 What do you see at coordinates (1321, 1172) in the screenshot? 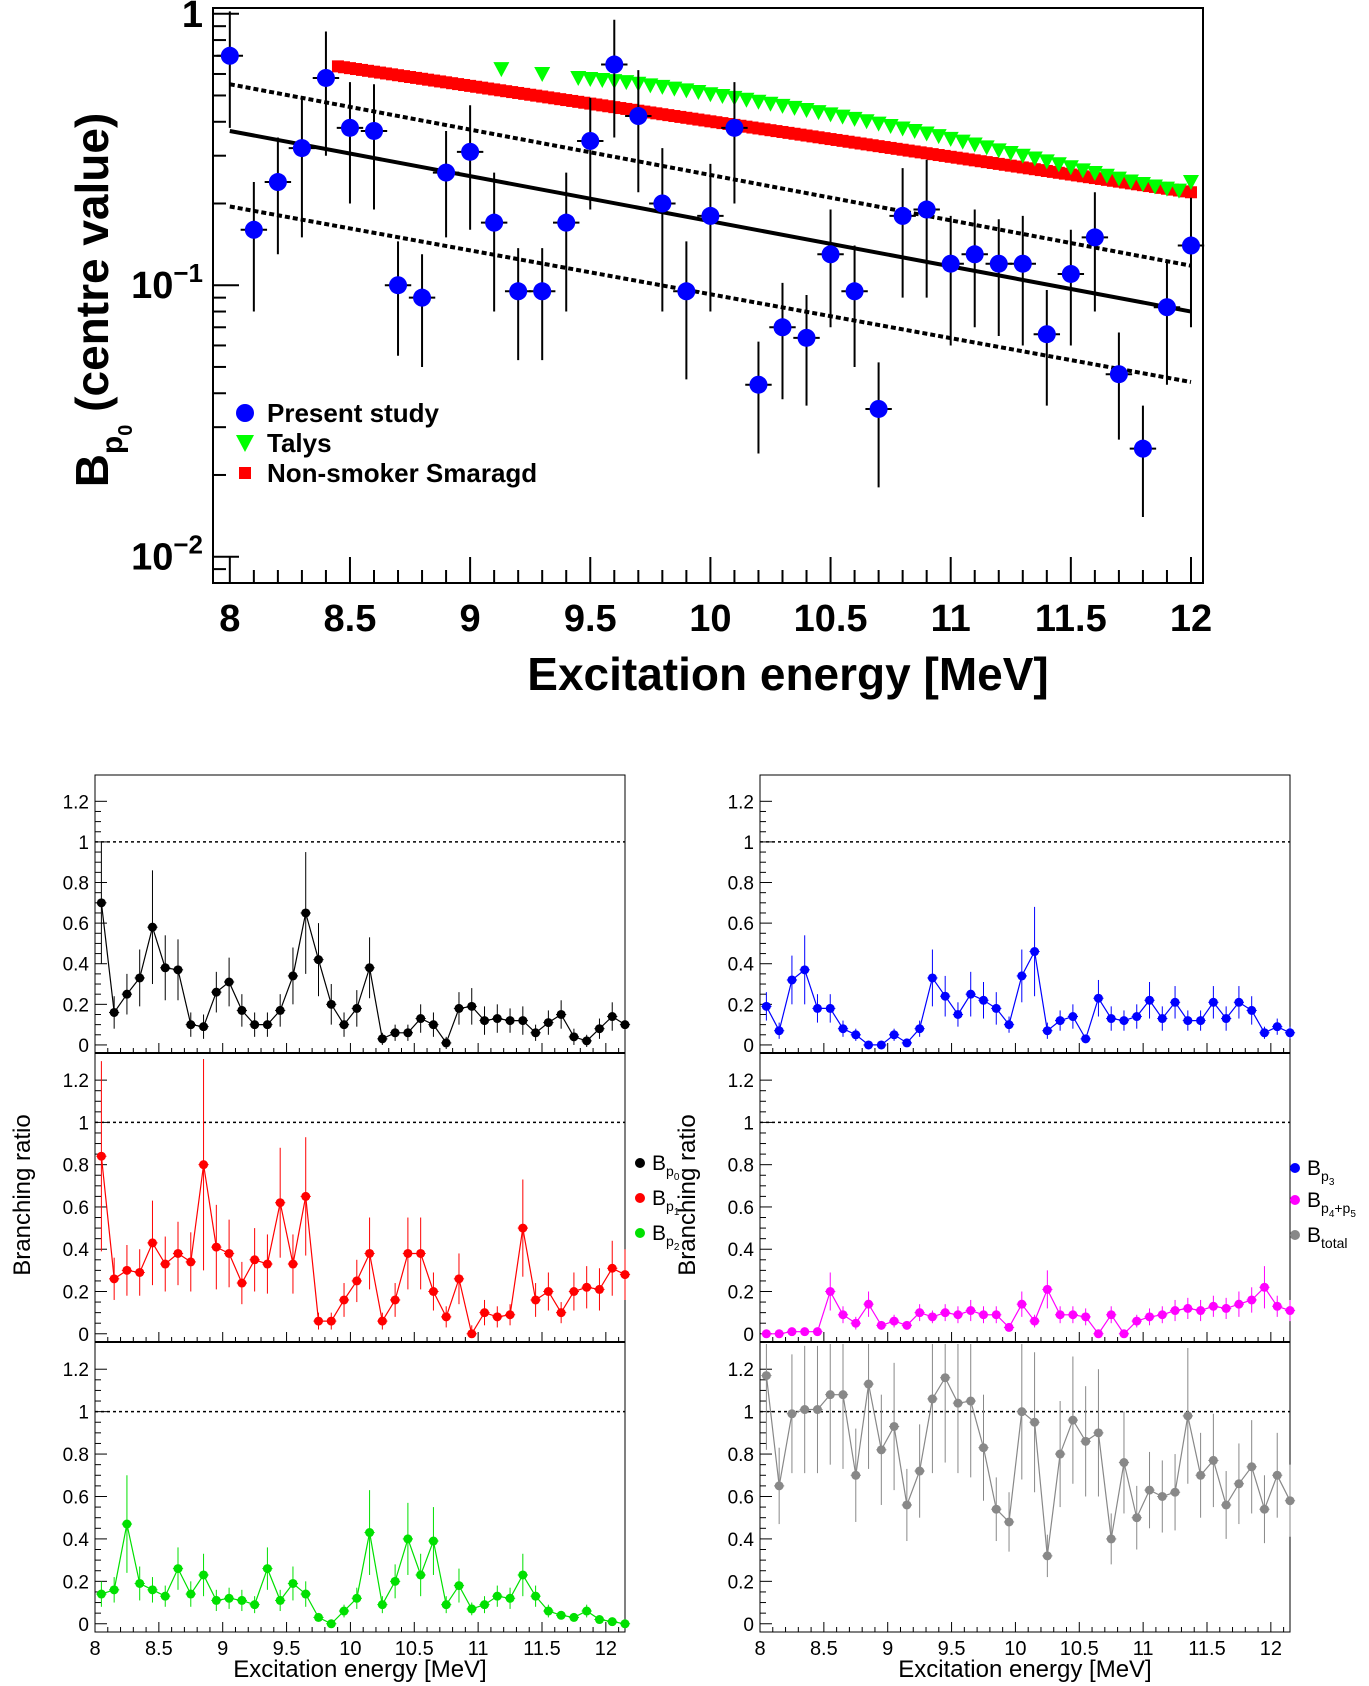
I see `panel-legend-label: Bp3` at bounding box center [1321, 1172].